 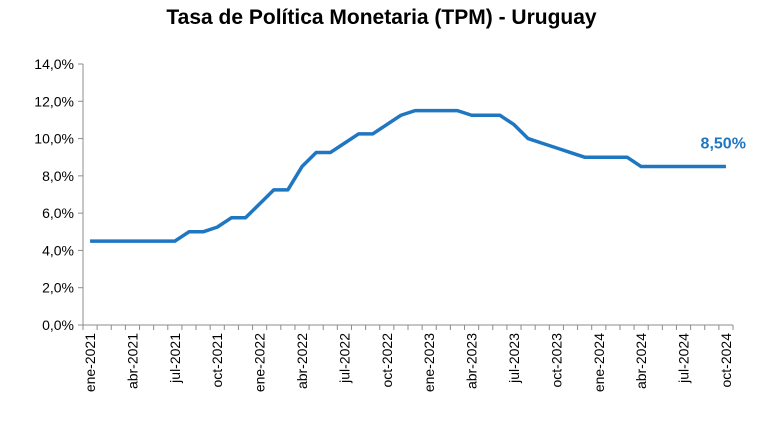 I want to click on y-axis: 0,0% 2,0% 4,0% 6,0% 8,0% 10,0% 12,0% 14,0%, so click(x=59, y=194).